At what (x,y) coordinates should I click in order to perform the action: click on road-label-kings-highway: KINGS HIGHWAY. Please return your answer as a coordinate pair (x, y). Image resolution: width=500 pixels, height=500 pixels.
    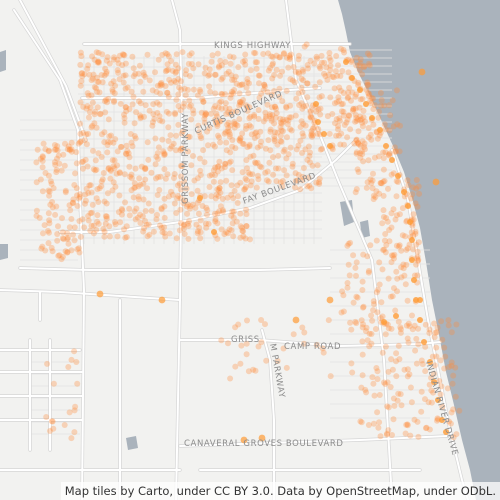
    Looking at the image, I should click on (252, 46).